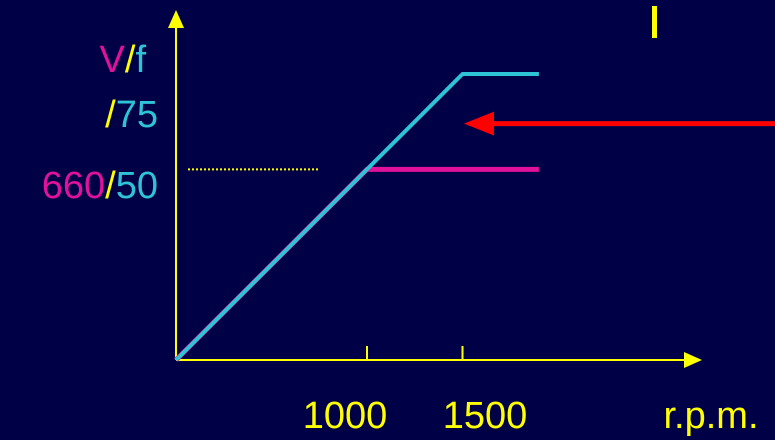  What do you see at coordinates (710, 416) in the screenshot?
I see `x-unit-label: r.p.m.` at bounding box center [710, 416].